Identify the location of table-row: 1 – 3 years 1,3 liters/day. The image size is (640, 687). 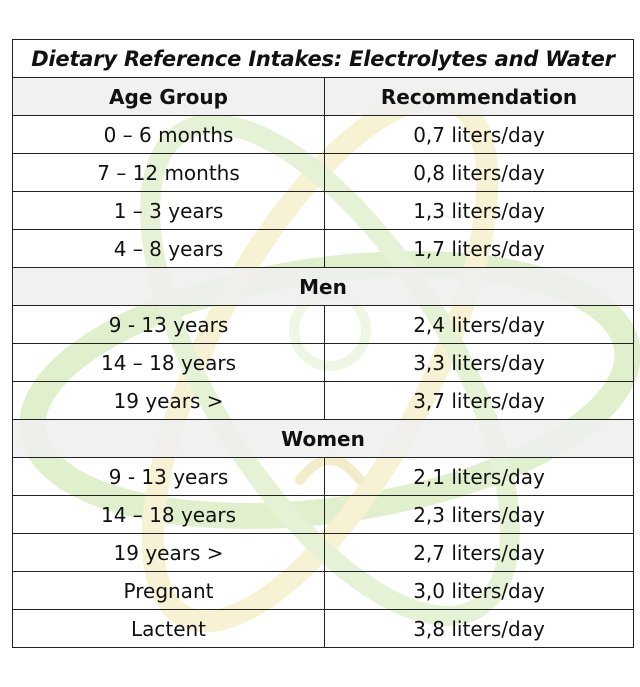
(323, 210).